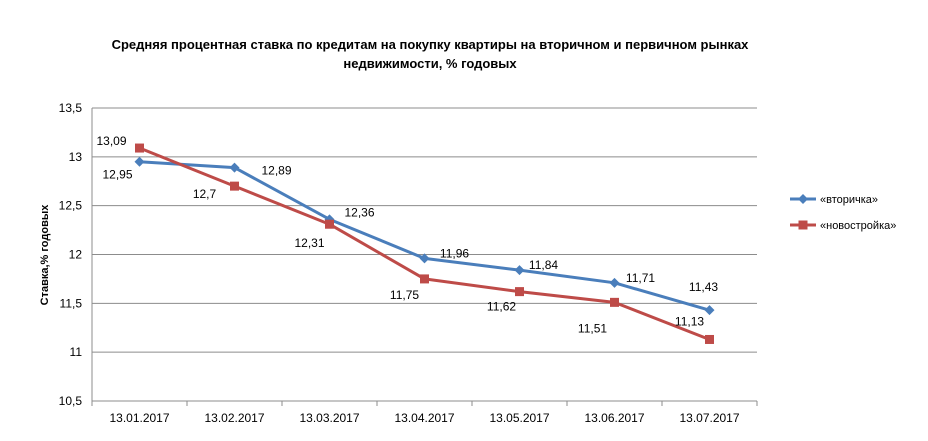 The width and height of the screenshot is (928, 441). Describe the element at coordinates (543, 265) in the screenshot. I see `data-label: 11,84` at that location.